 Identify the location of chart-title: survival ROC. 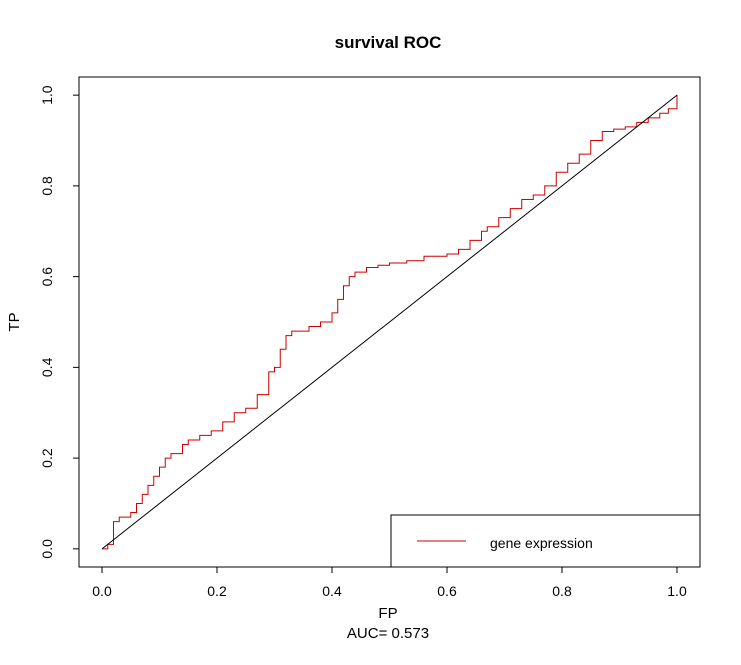
(388, 42).